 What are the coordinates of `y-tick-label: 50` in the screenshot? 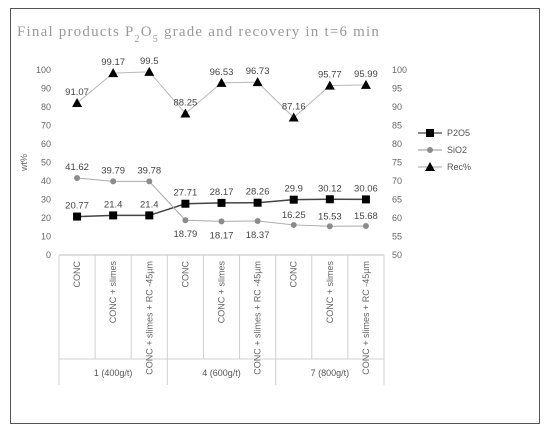 It's located at (46, 163).